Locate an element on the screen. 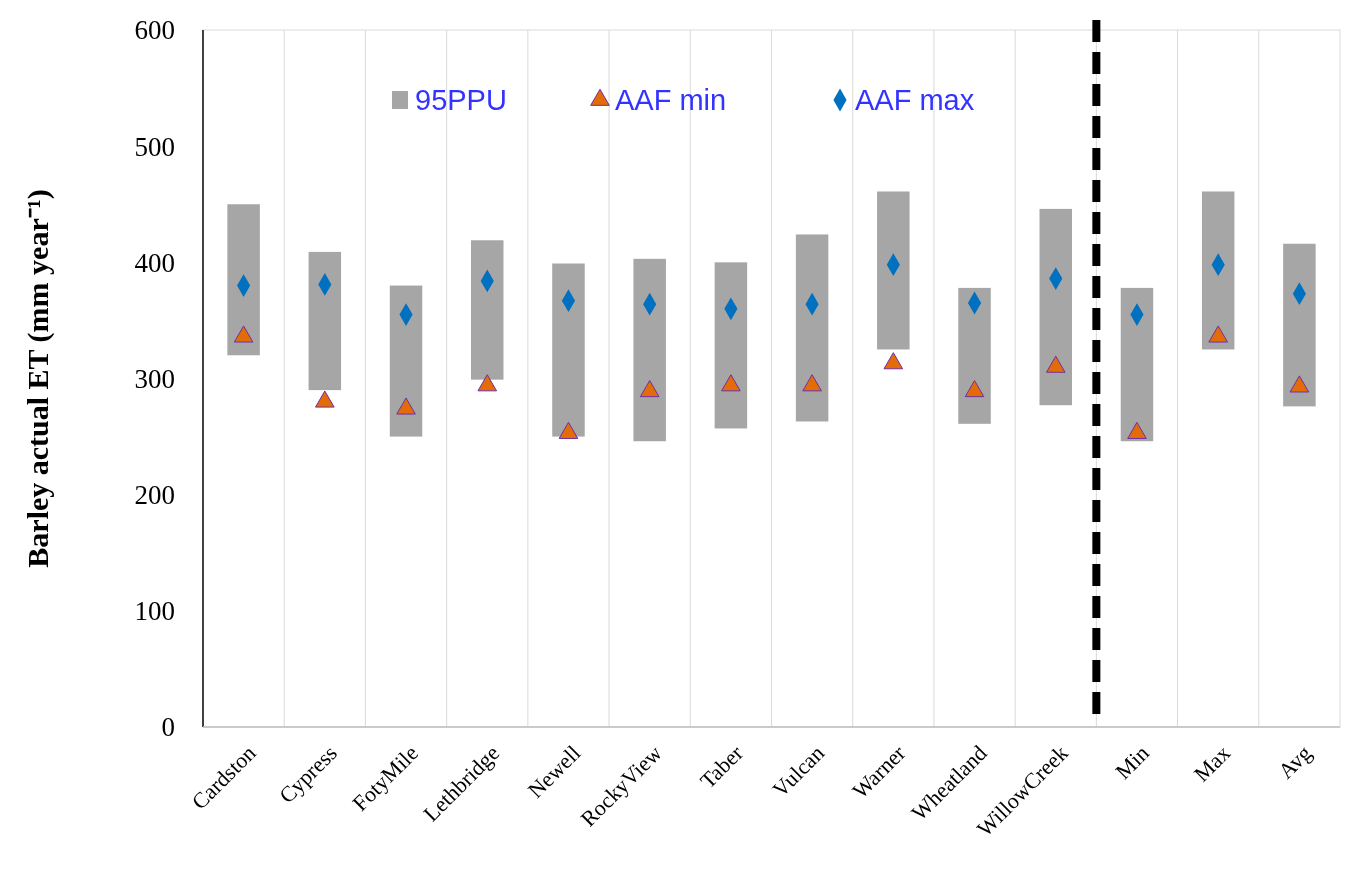  y-axis-title: Barley actual ET (mm year⁻¹) is located at coordinates (38, 378).